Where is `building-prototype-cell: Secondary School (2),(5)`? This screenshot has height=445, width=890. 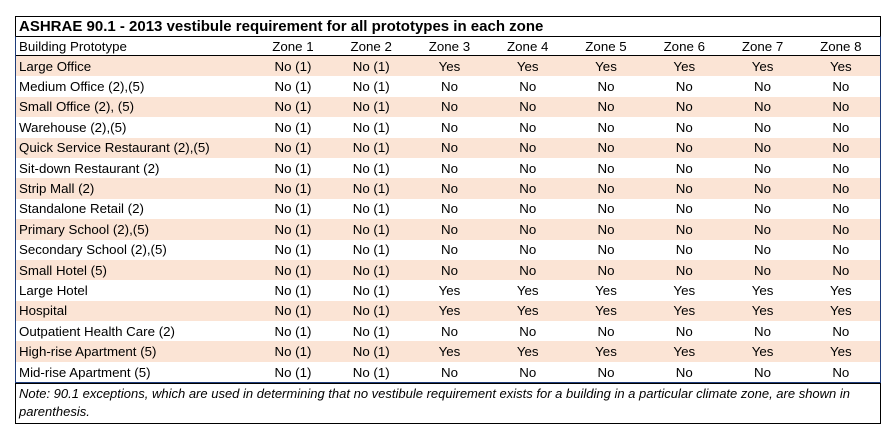 building-prototype-cell: Secondary School (2),(5) is located at coordinates (93, 250).